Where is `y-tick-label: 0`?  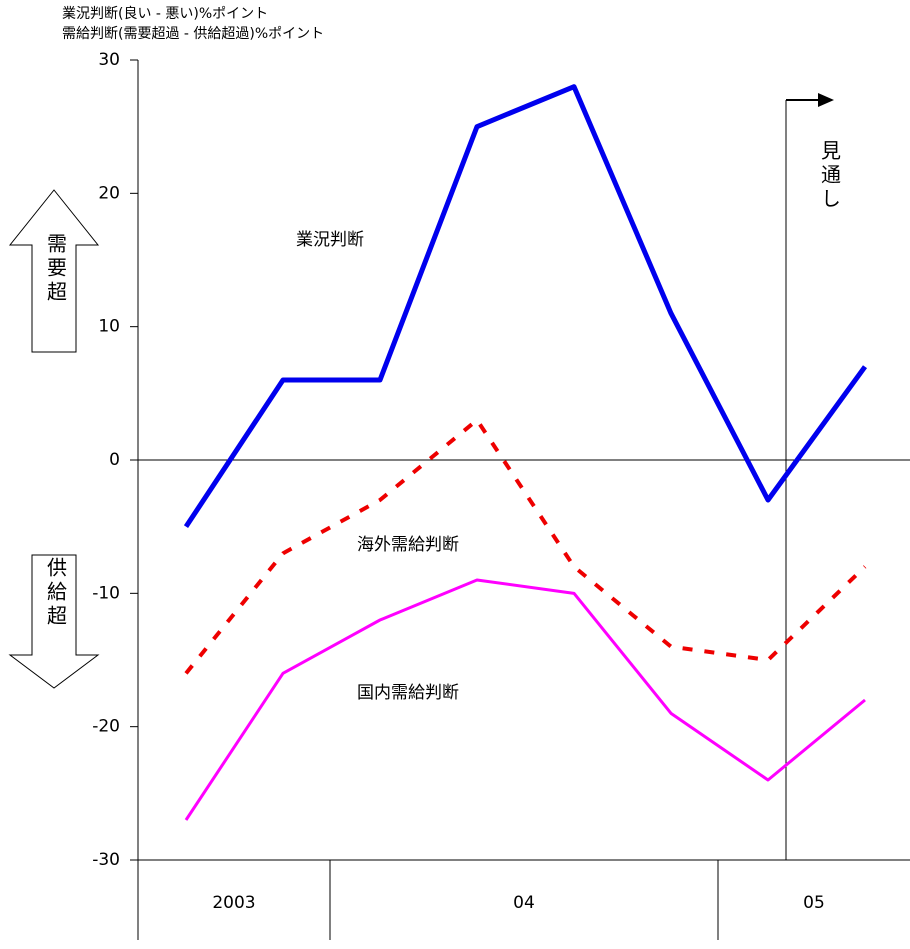 y-tick-label: 0 is located at coordinates (114, 460).